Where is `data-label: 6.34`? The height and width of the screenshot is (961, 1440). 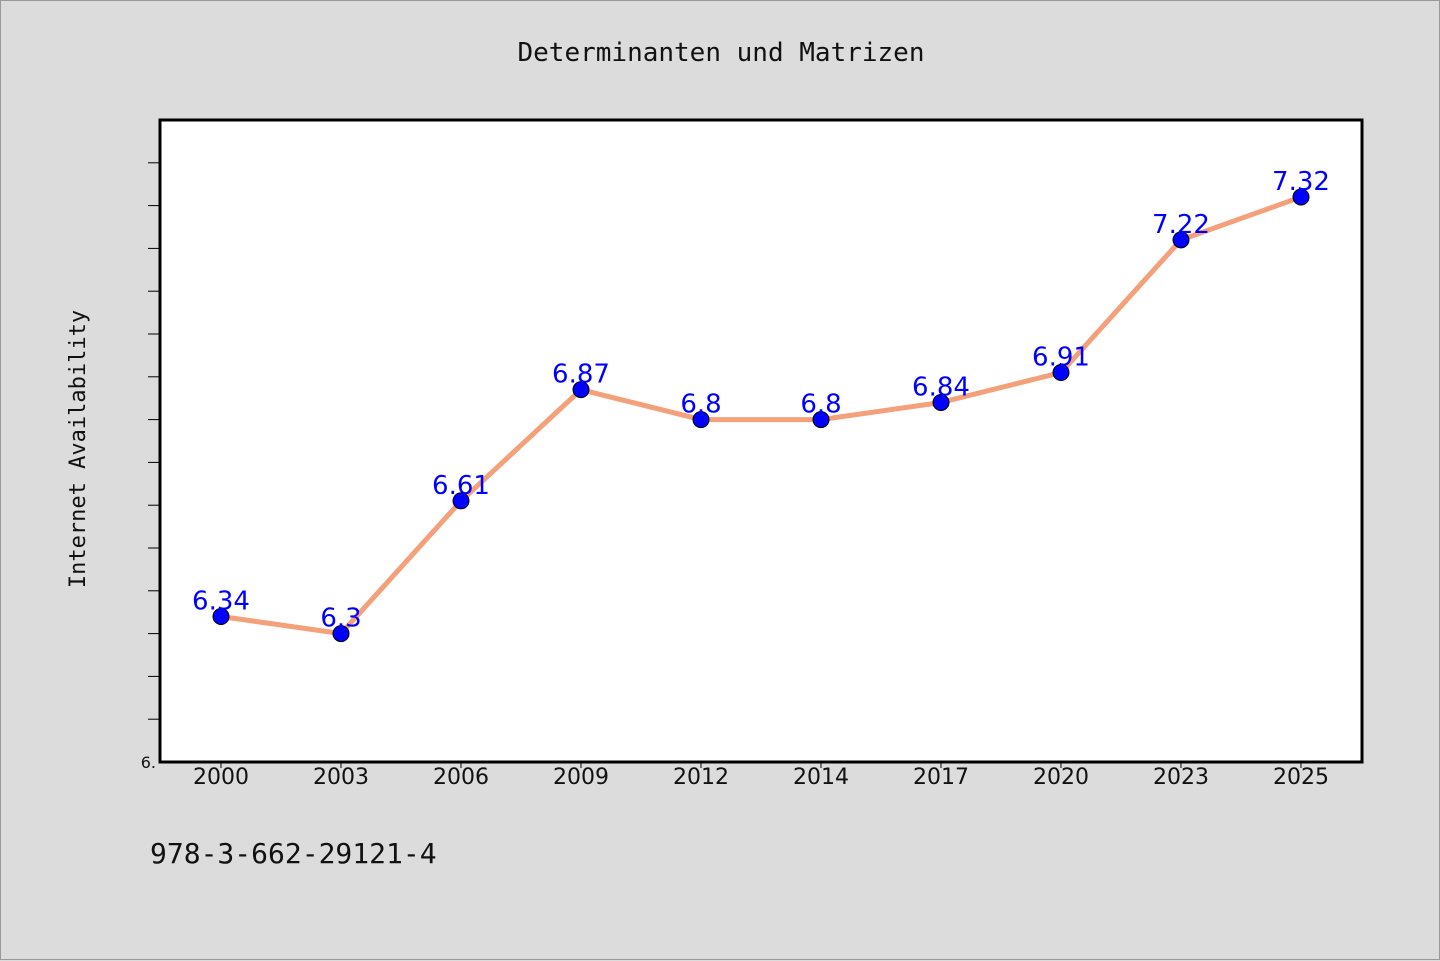 data-label: 6.34 is located at coordinates (221, 601).